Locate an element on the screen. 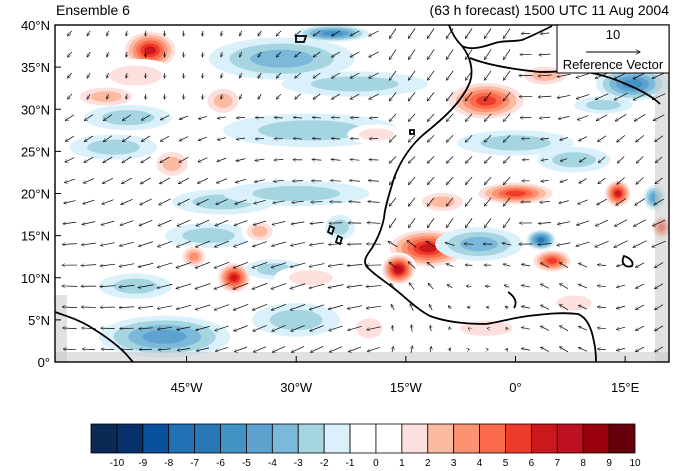  lon-tick-label: 30°W is located at coordinates (296, 387).